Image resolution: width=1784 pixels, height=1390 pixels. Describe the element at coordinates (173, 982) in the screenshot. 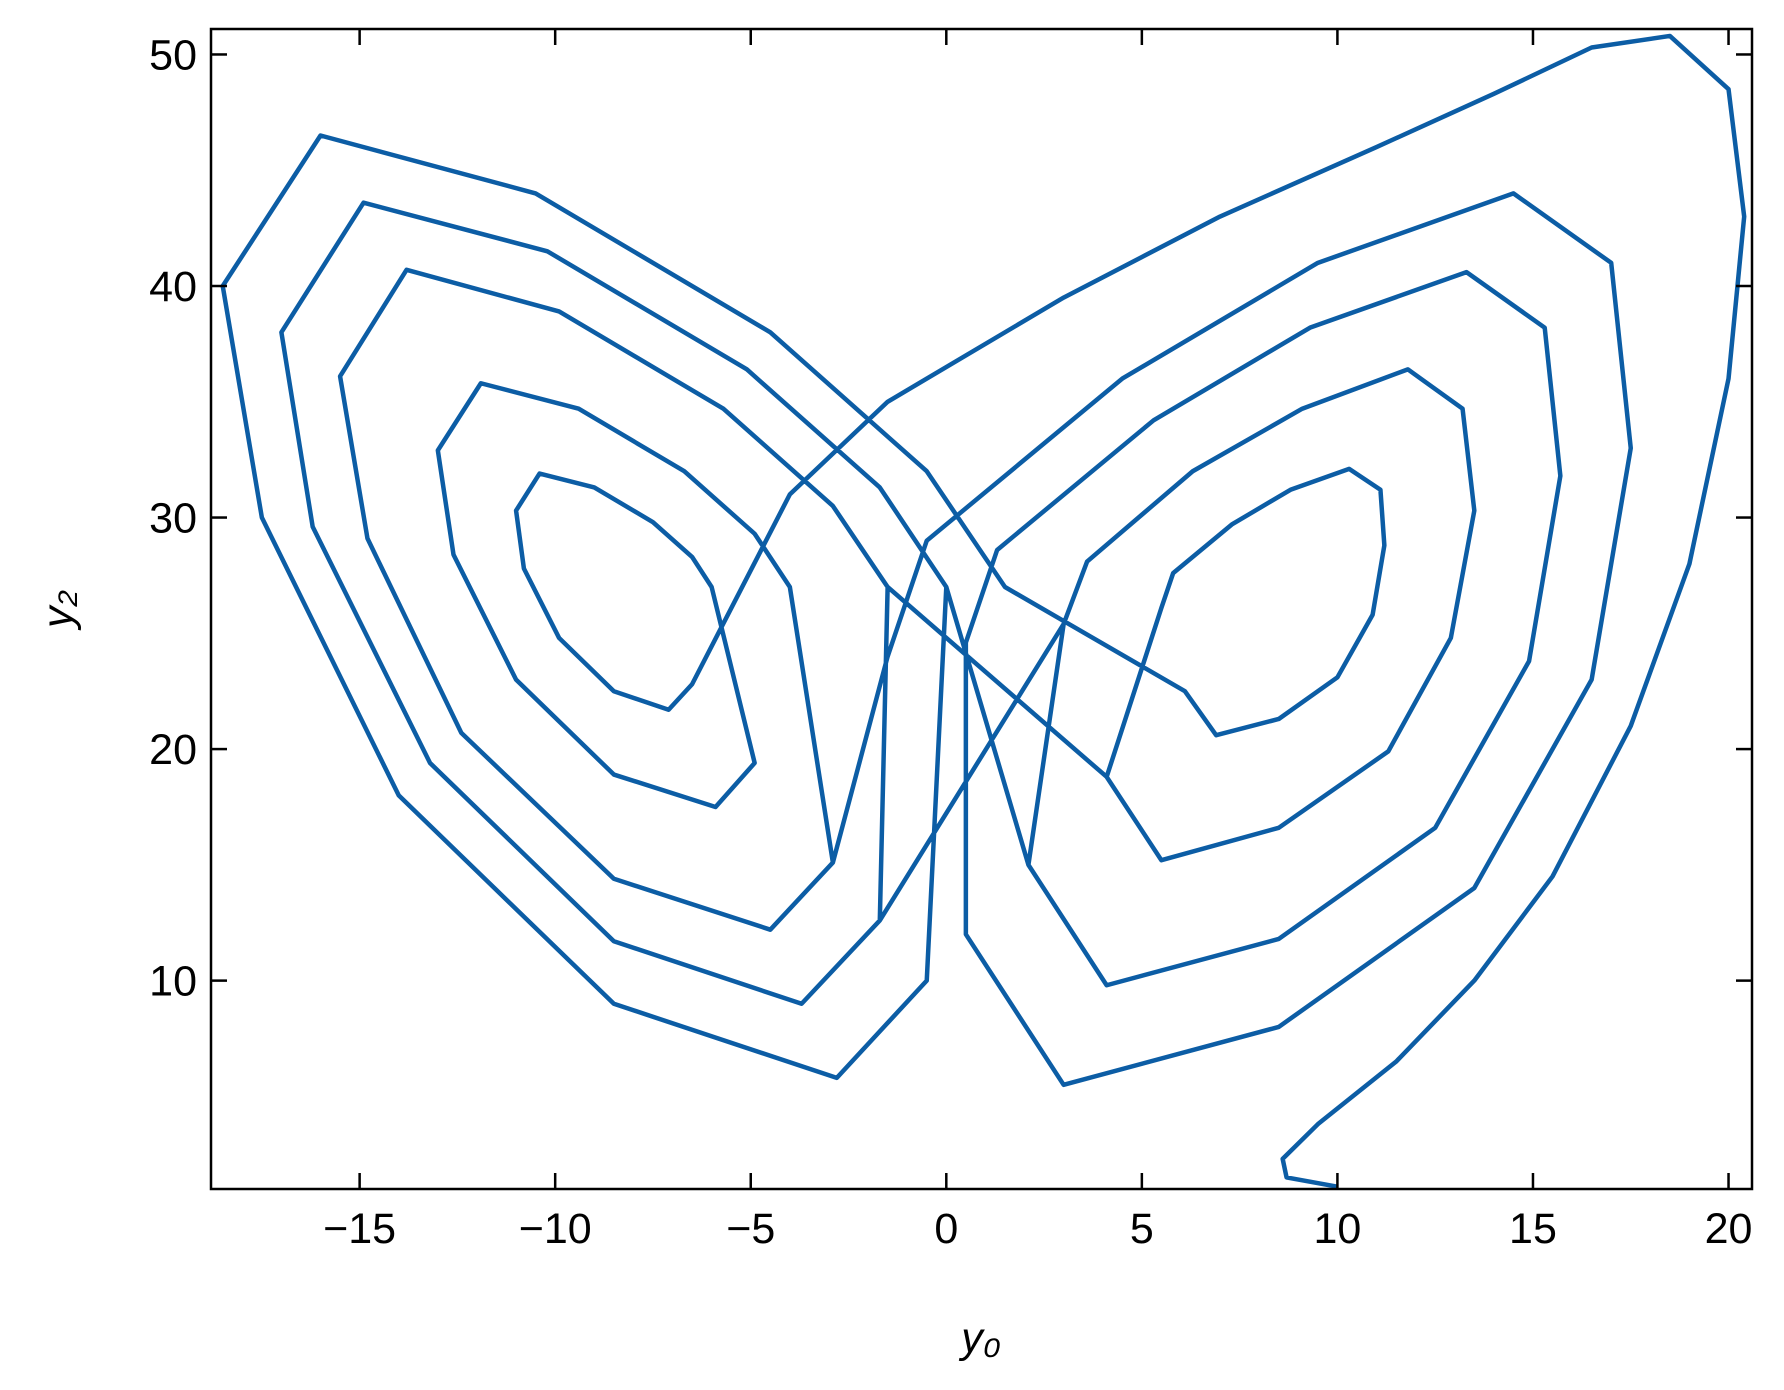

I see `y-tick-label: 10` at that location.